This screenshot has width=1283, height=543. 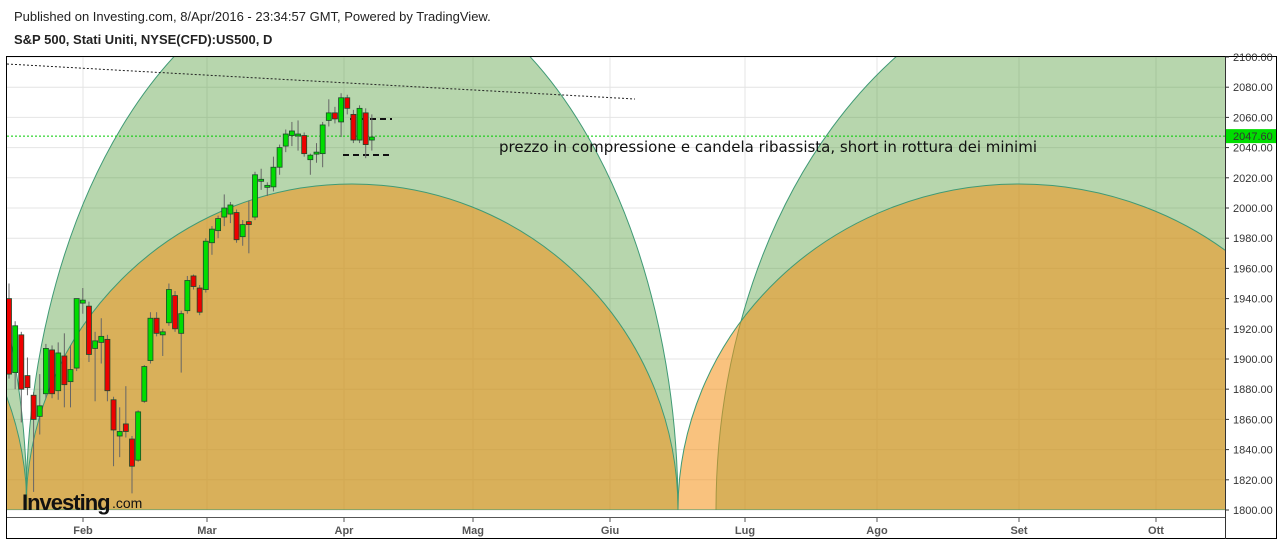 I want to click on time-tick-label: Mar, so click(x=207, y=531).